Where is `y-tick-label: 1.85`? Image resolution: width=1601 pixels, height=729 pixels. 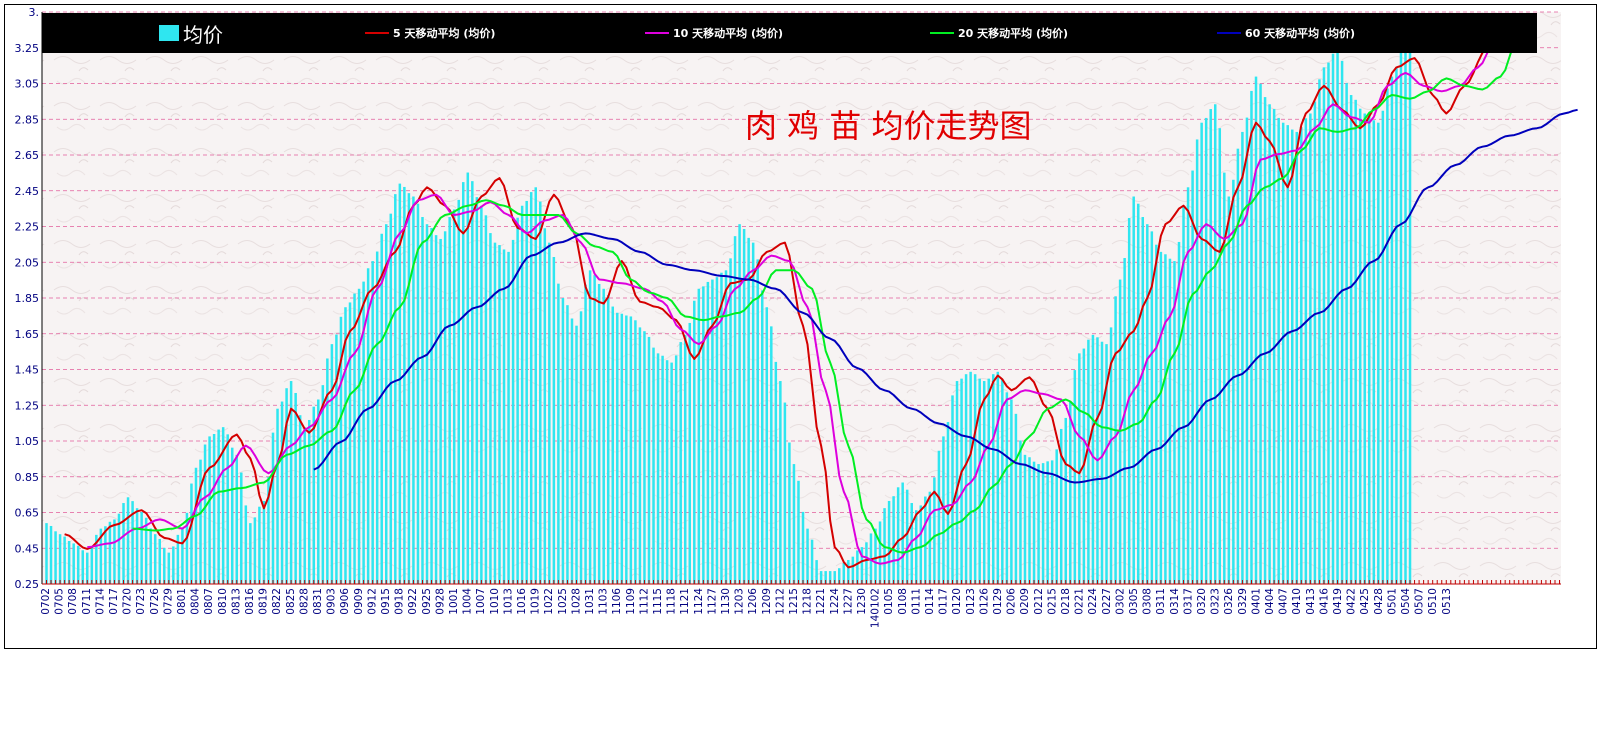
y-tick-label: 1.85 is located at coordinates (27, 298).